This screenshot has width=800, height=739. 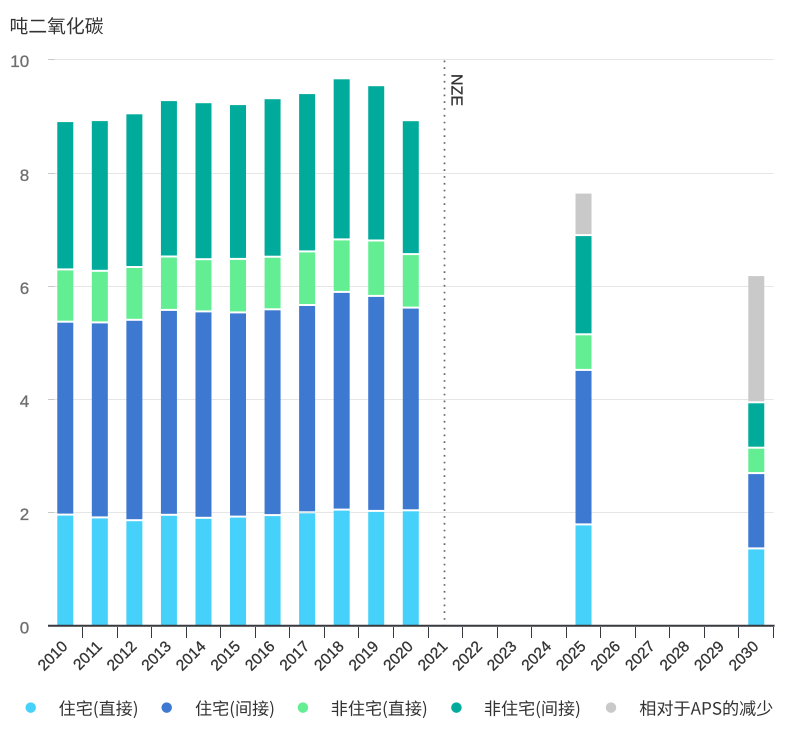 What do you see at coordinates (455, 90) in the screenshot?
I see `svg-text: NZE` at bounding box center [455, 90].